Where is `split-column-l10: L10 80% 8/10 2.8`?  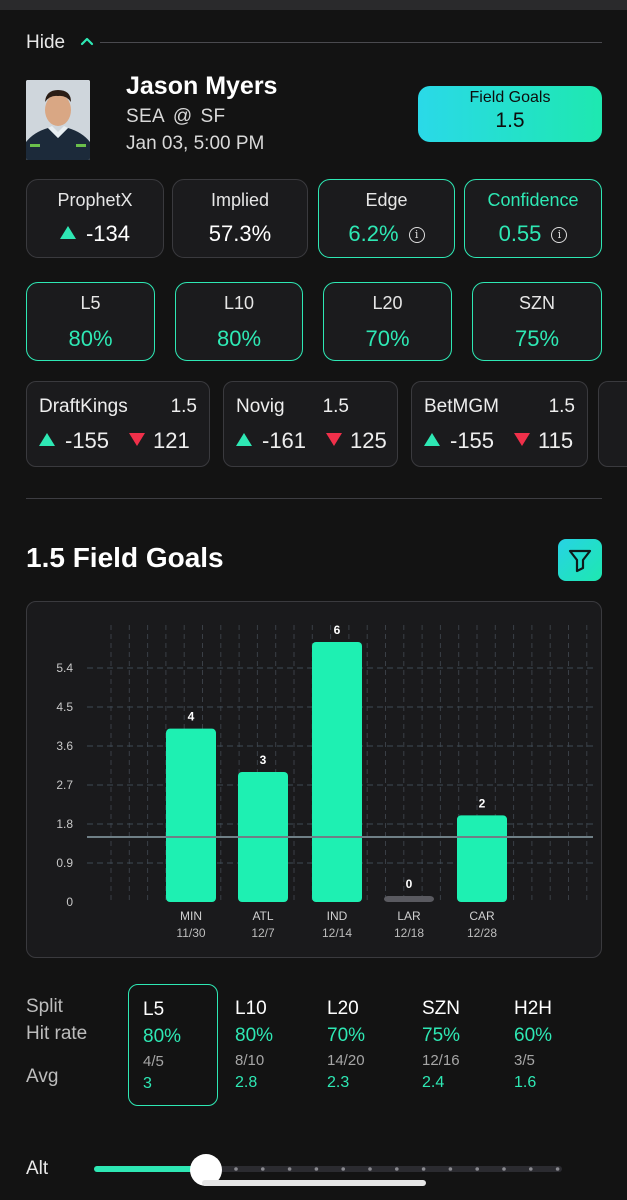
split-column-l10: L10 80% 8/10 2.8 is located at coordinates (266, 1045).